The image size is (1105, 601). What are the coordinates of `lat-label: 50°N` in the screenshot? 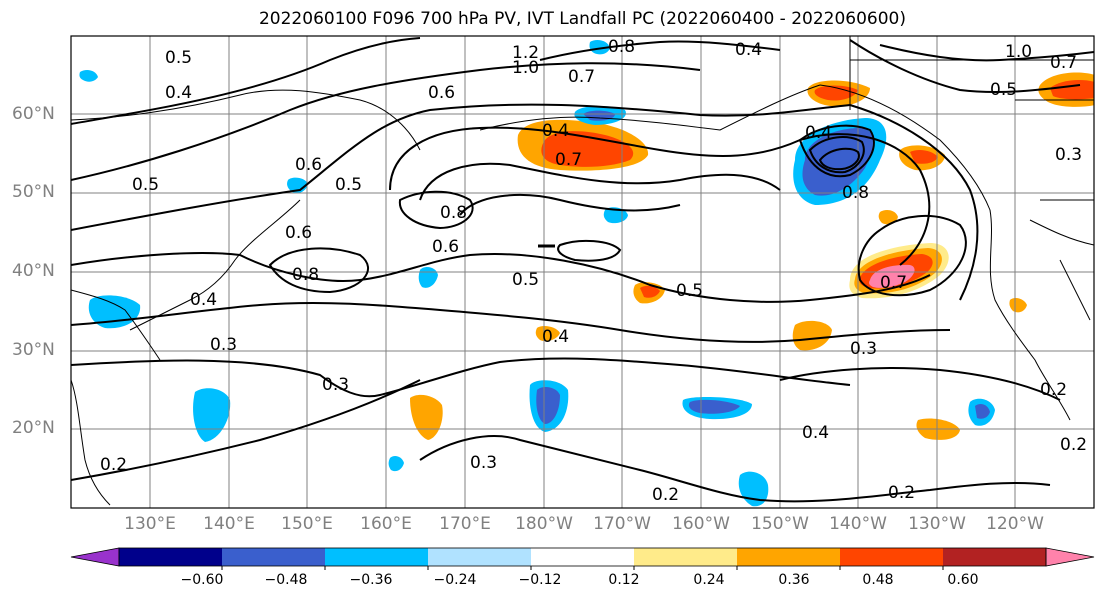 It's located at (33, 192).